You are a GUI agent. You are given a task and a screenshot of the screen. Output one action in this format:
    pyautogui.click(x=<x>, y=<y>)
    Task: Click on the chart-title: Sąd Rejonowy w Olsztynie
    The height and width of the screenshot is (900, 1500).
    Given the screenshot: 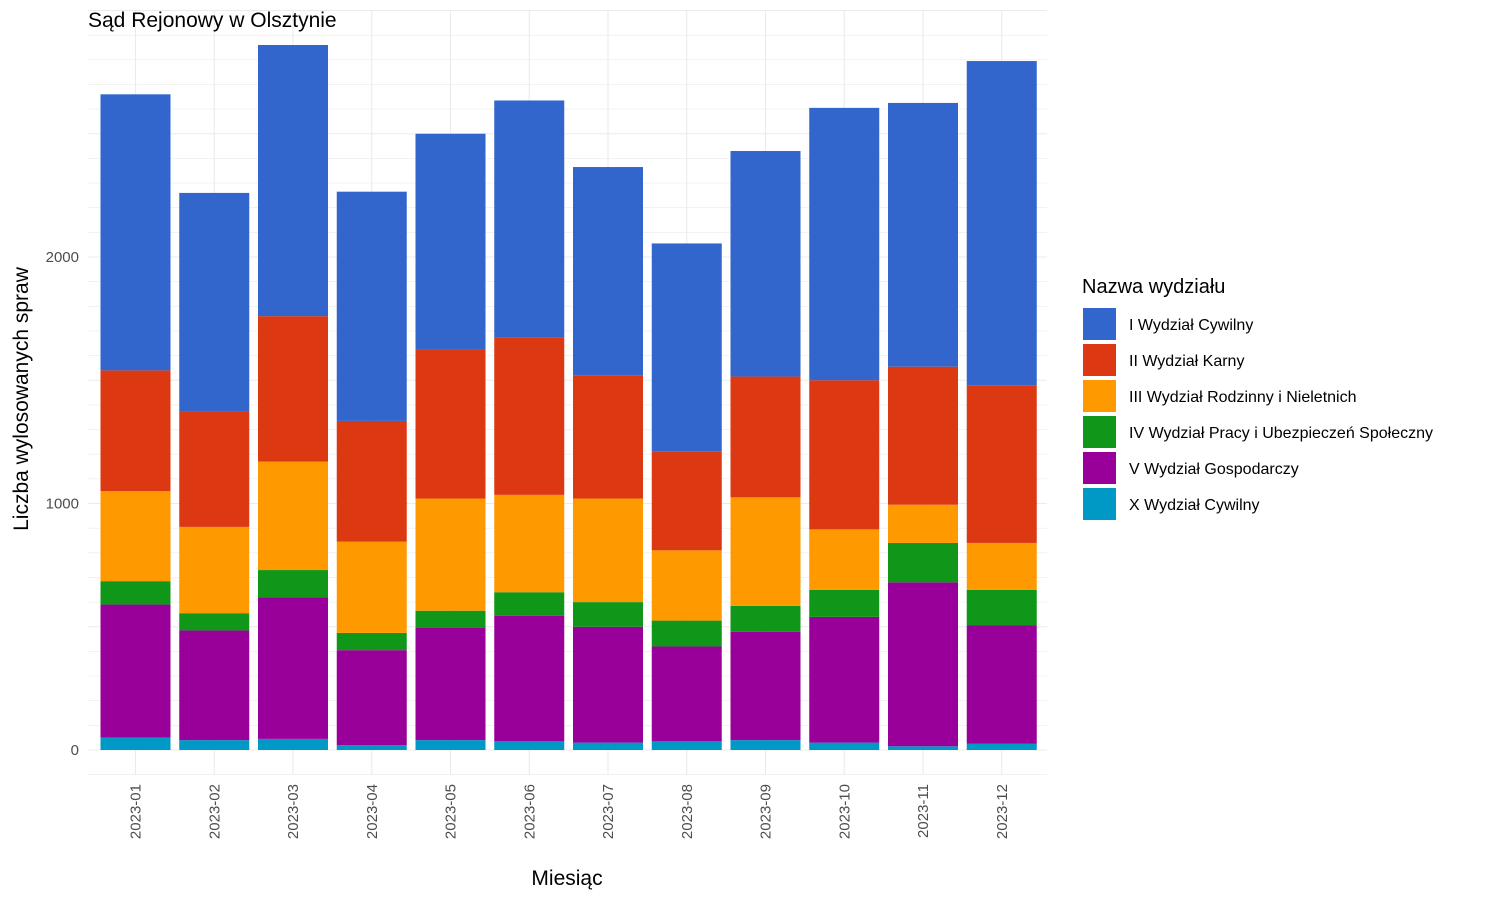 What is the action you would take?
    pyautogui.click(x=212, y=20)
    